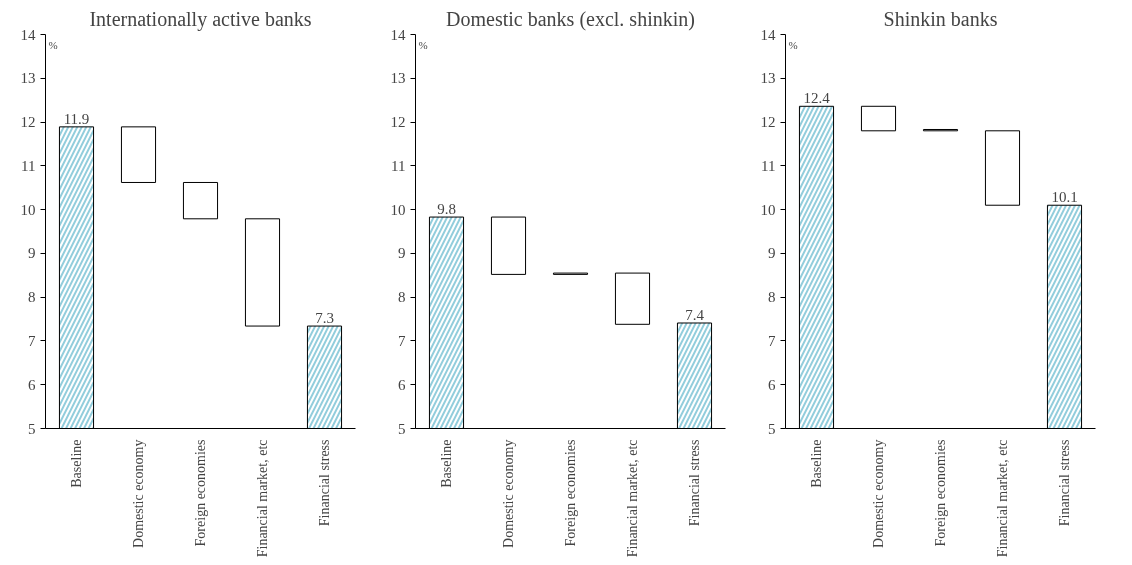 This screenshot has height=565, width=1132. What do you see at coordinates (695, 315) in the screenshot?
I see `data-label: 7.4` at bounding box center [695, 315].